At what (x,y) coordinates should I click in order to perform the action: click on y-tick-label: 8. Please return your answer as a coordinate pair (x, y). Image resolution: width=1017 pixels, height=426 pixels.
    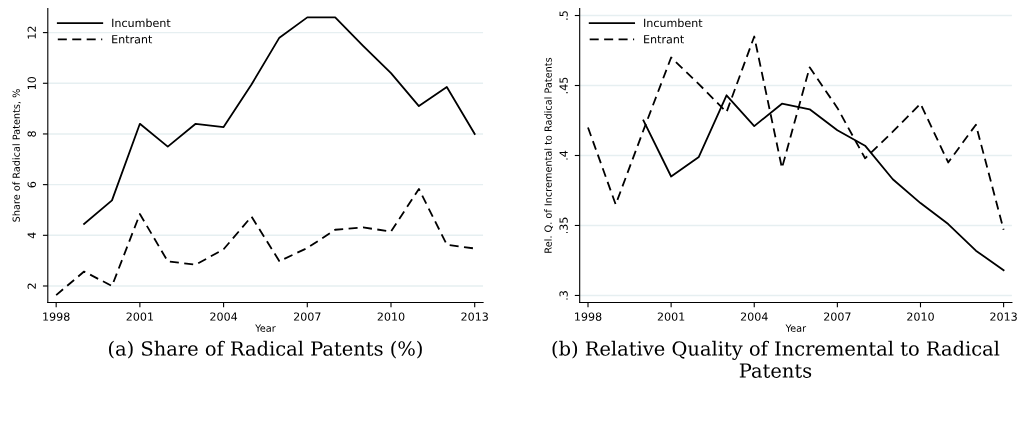
    Looking at the image, I should click on (31, 134).